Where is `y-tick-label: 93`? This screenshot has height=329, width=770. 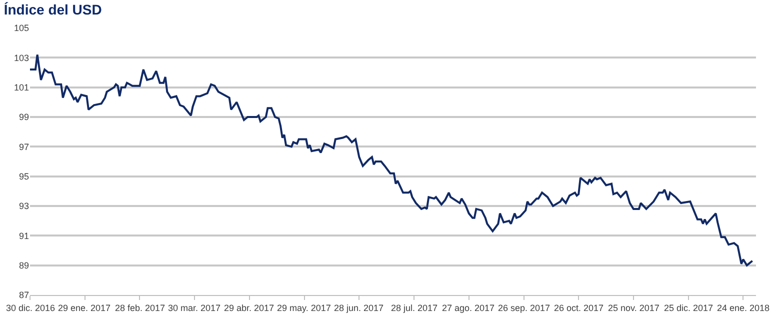 y-tick-label: 93 is located at coordinates (23, 206).